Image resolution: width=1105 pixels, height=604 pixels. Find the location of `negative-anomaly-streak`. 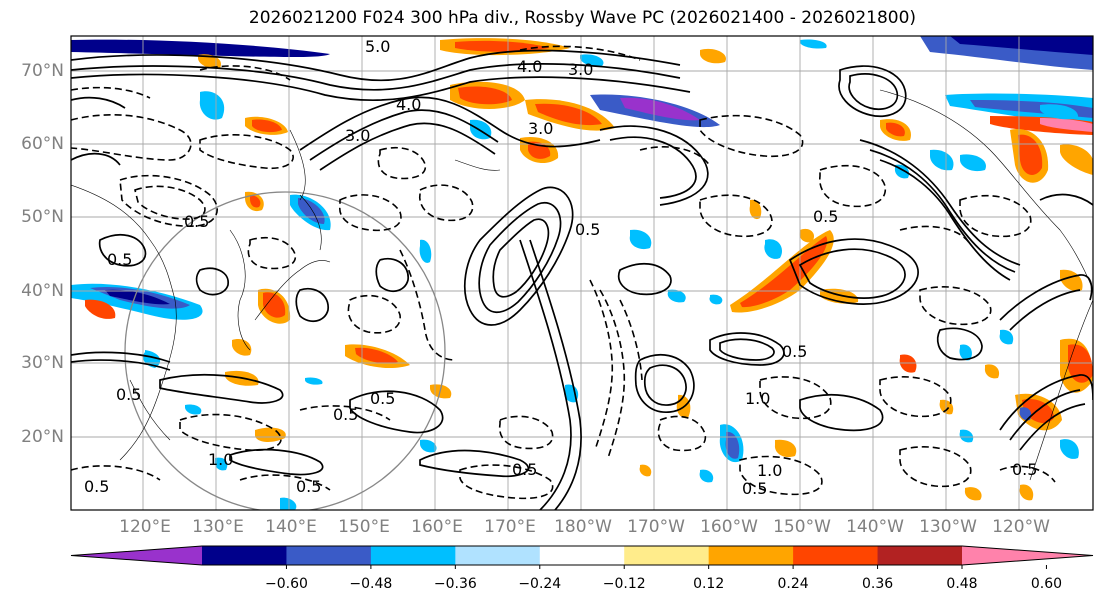

negative-anomaly-streak is located at coordinates (200, 48).